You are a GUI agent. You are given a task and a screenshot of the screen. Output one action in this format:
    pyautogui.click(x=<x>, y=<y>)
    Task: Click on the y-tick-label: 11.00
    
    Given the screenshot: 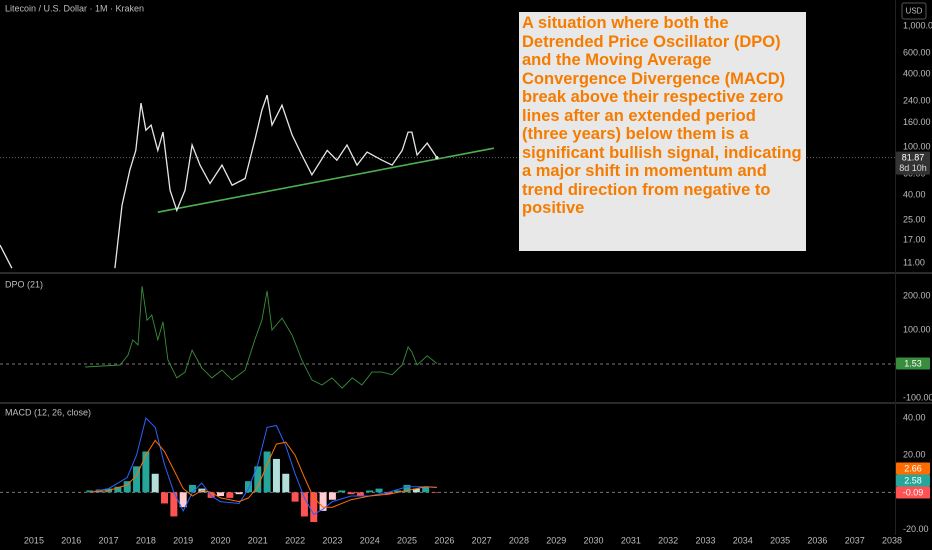 What is the action you would take?
    pyautogui.click(x=914, y=263)
    